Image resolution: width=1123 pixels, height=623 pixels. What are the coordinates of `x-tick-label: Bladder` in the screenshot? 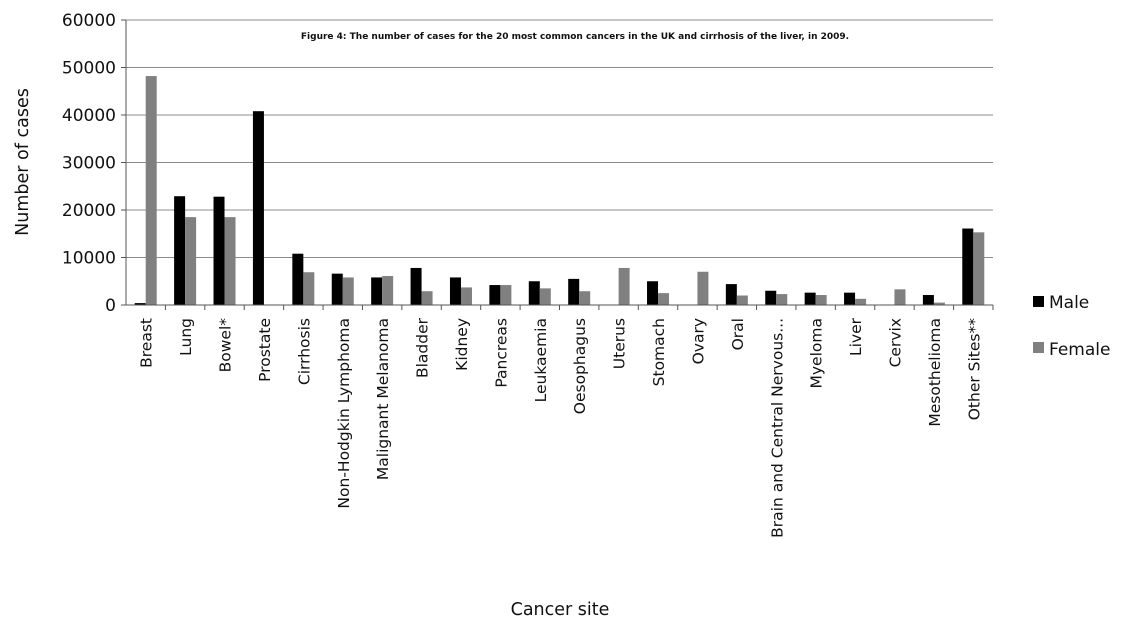 It's located at (423, 347).